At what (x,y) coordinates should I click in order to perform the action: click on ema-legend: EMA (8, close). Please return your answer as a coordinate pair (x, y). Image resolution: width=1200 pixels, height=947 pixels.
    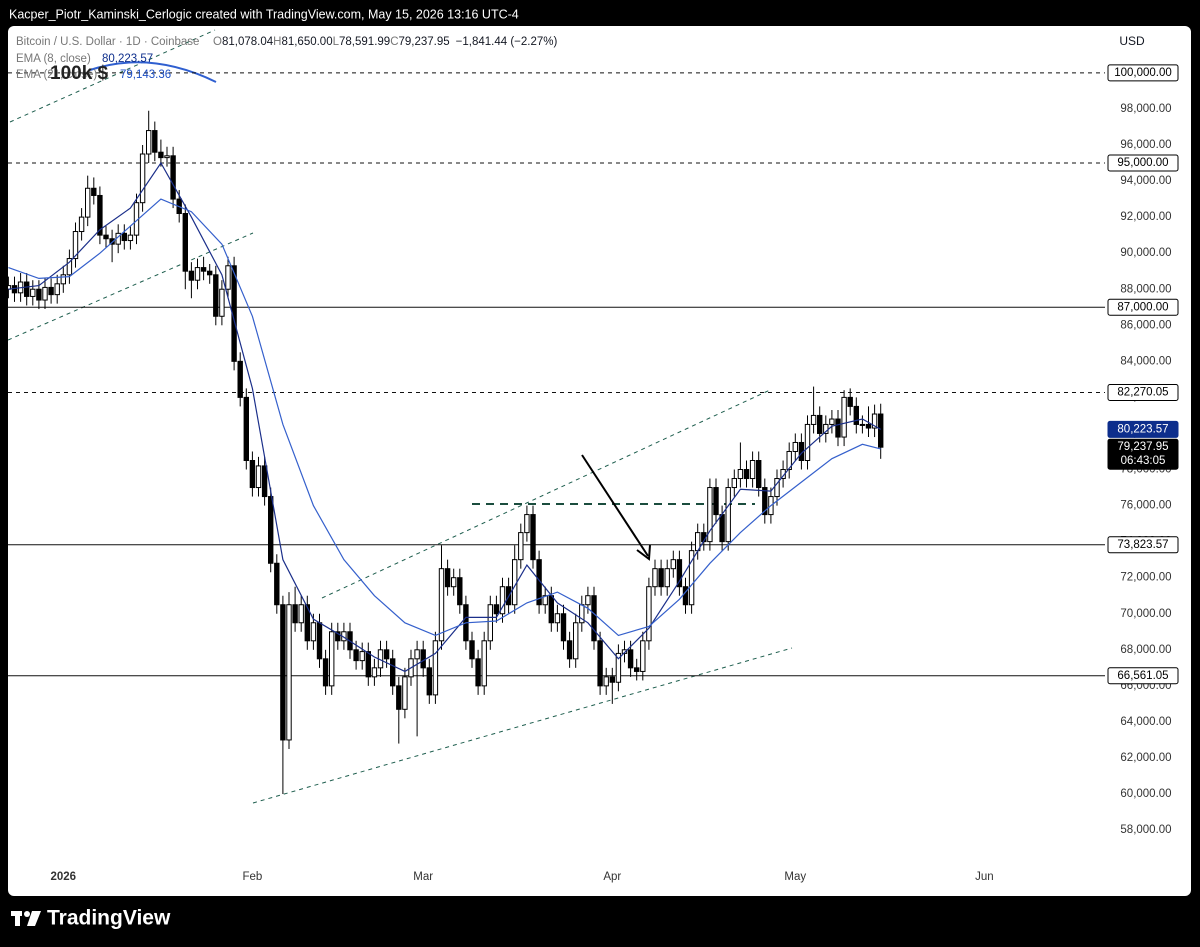
    Looking at the image, I should click on (53, 59).